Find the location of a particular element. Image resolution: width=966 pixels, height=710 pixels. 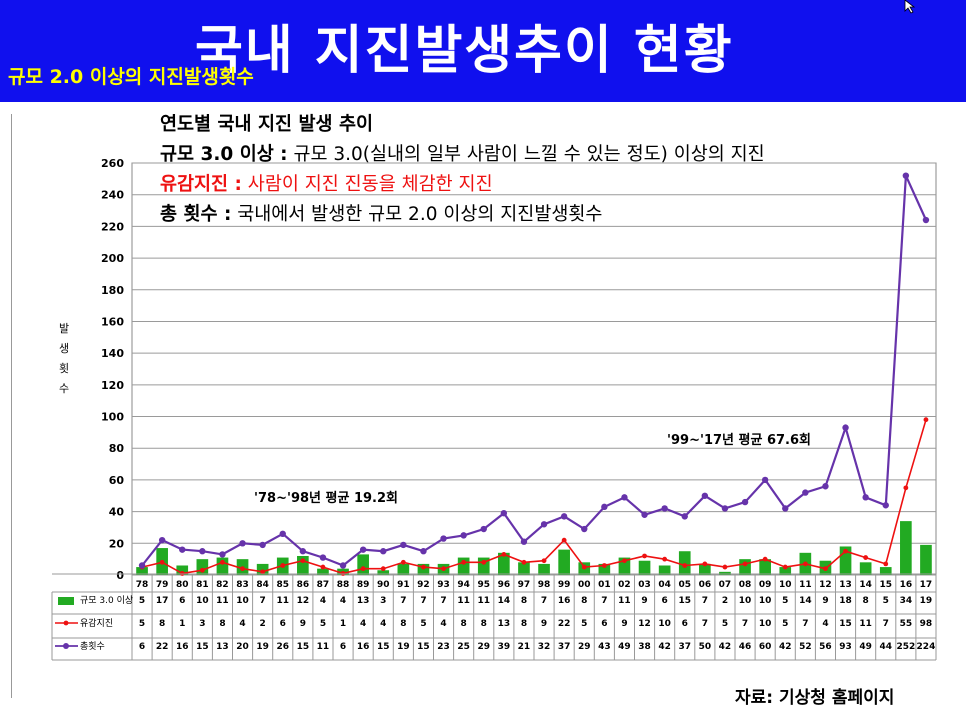

data-table-cell: 21 is located at coordinates (524, 647).